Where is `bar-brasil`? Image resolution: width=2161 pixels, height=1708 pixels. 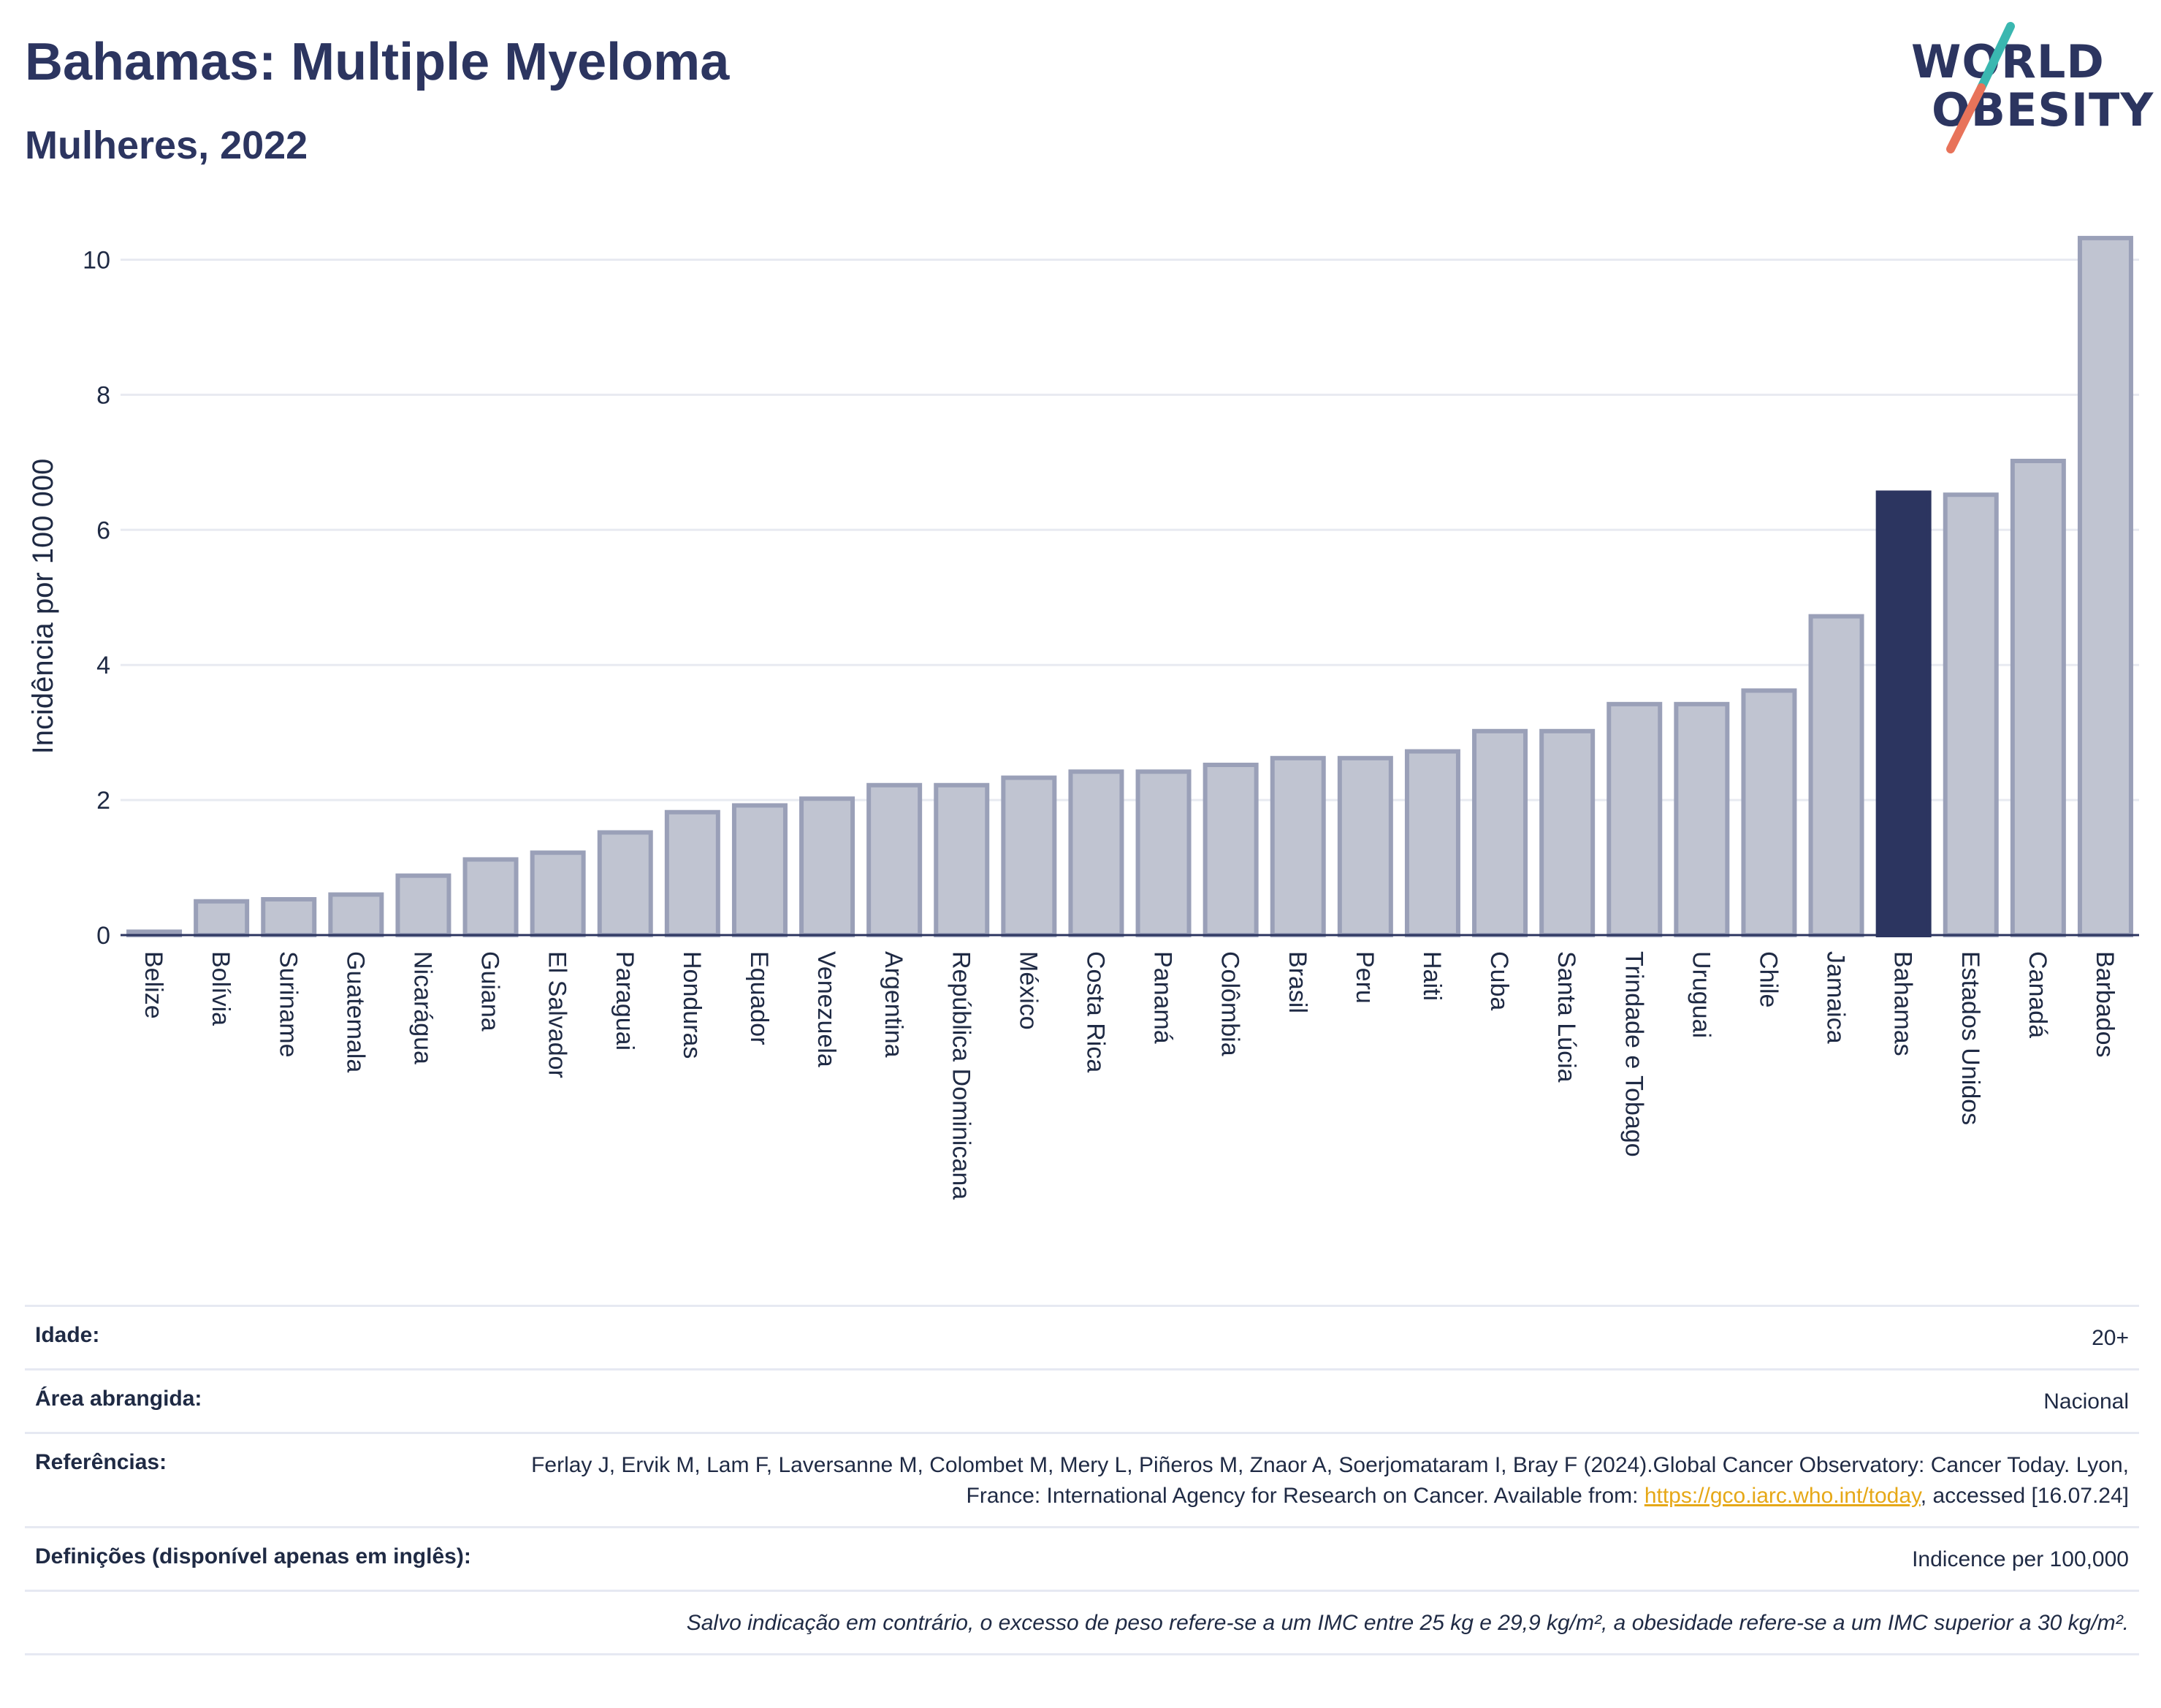 bar-brasil is located at coordinates (1298, 846).